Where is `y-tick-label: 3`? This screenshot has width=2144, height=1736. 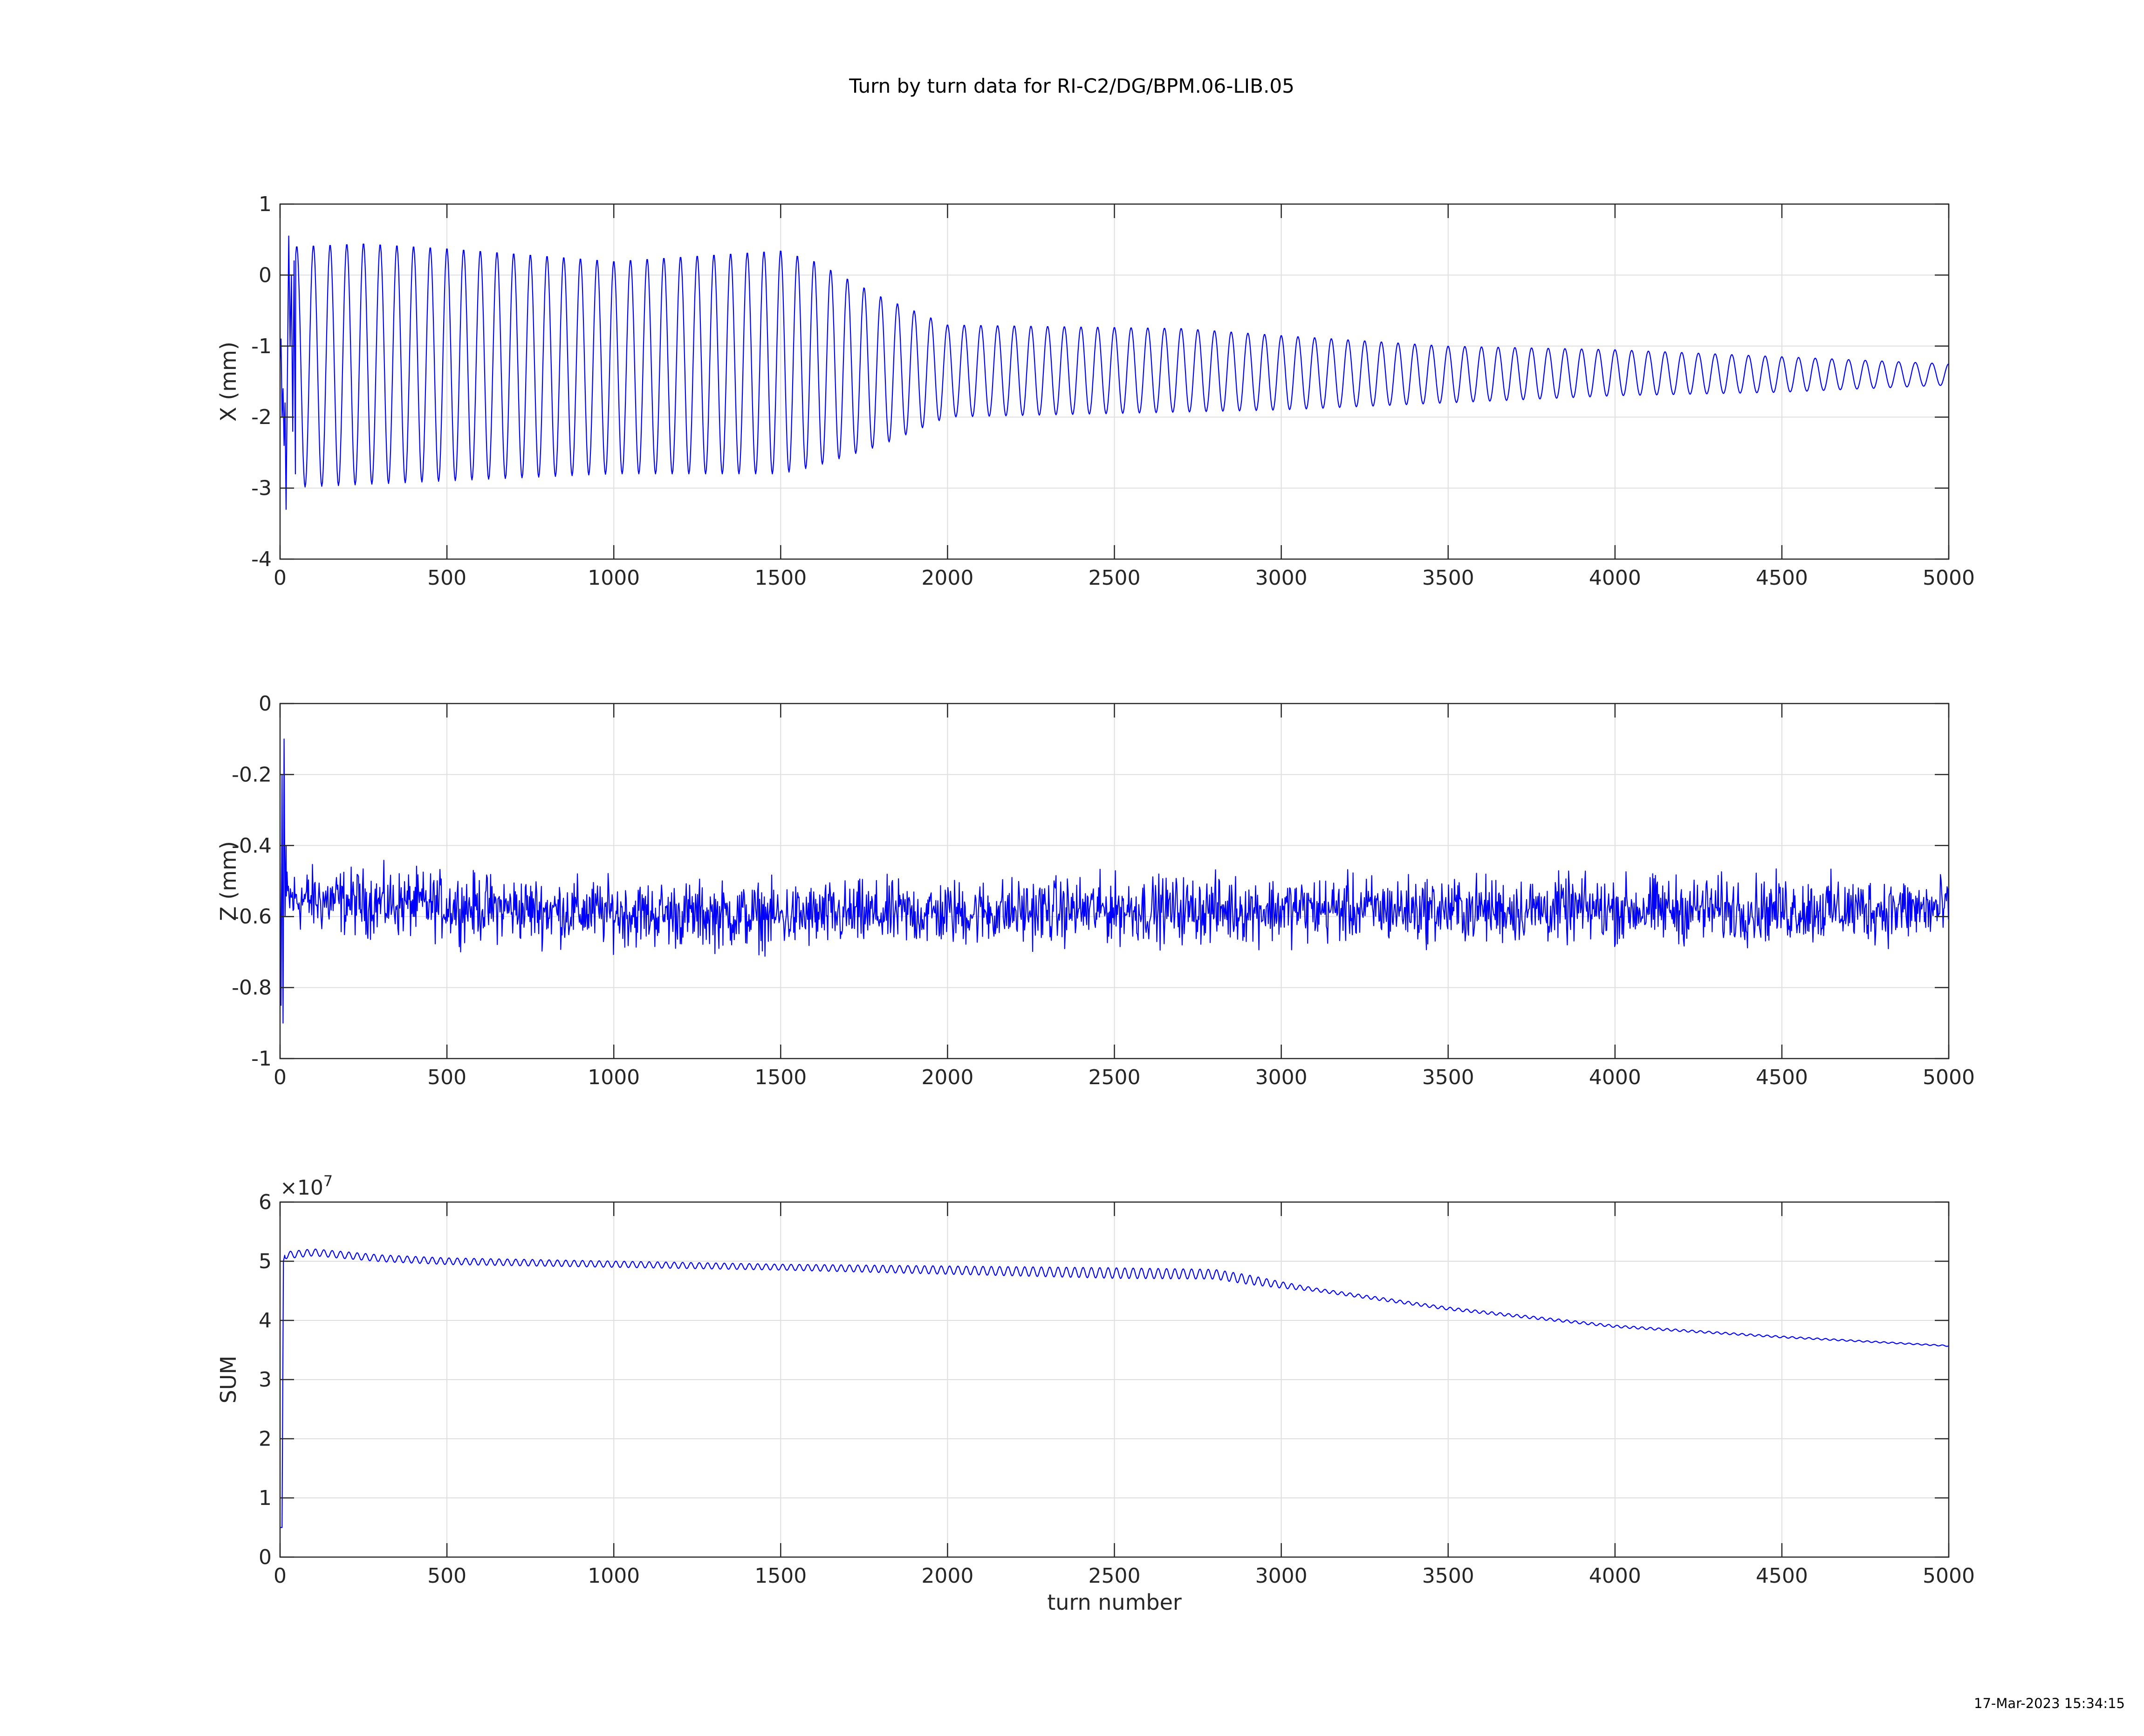
y-tick-label: 3 is located at coordinates (265, 1380).